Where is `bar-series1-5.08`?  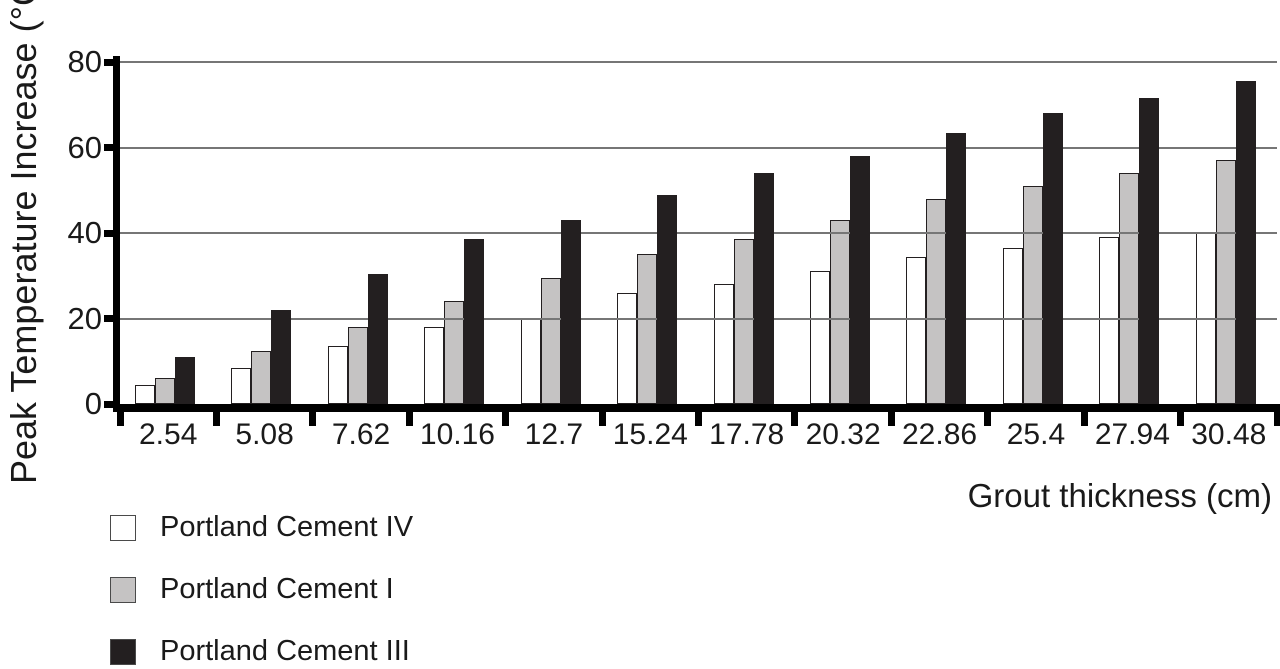 bar-series1-5.08 is located at coordinates (241, 385).